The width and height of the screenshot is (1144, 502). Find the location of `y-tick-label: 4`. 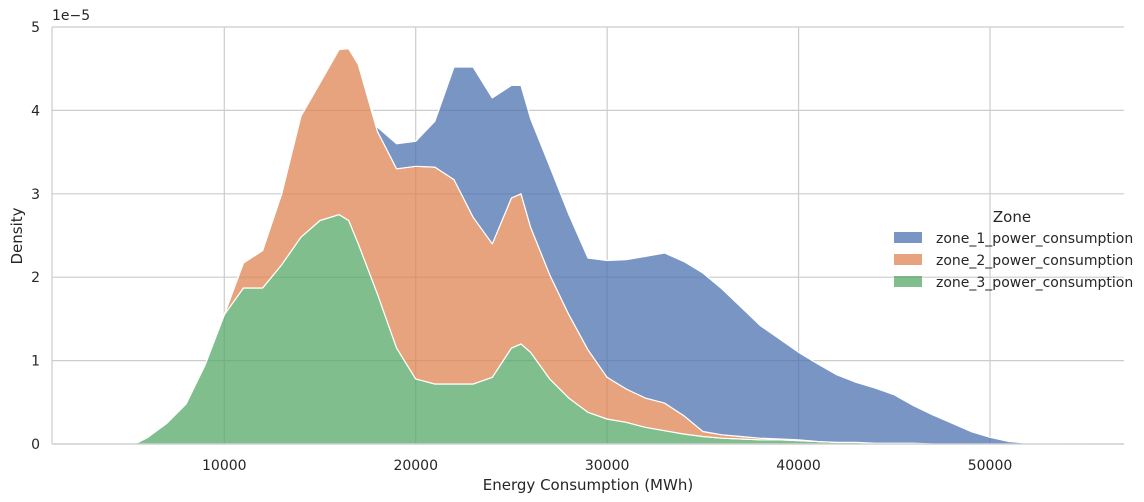

y-tick-label: 4 is located at coordinates (35, 111).